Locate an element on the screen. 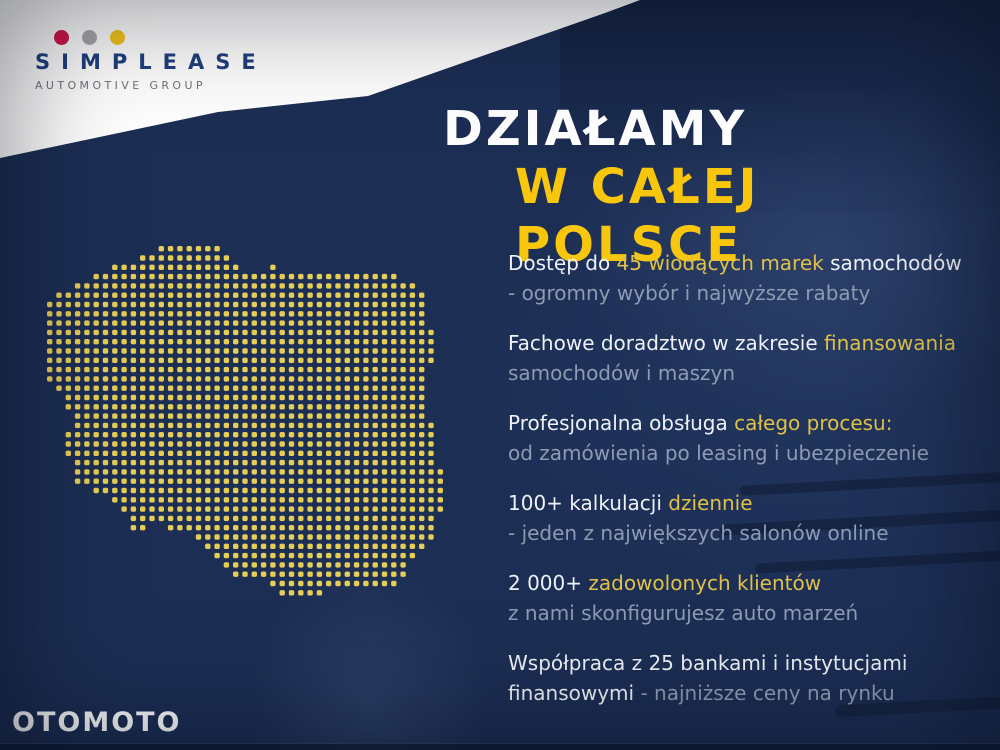 Image resolution: width=1000 pixels, height=750 pixels. logo-tagline: AUTOMOTIVE GROUP is located at coordinates (120, 85).